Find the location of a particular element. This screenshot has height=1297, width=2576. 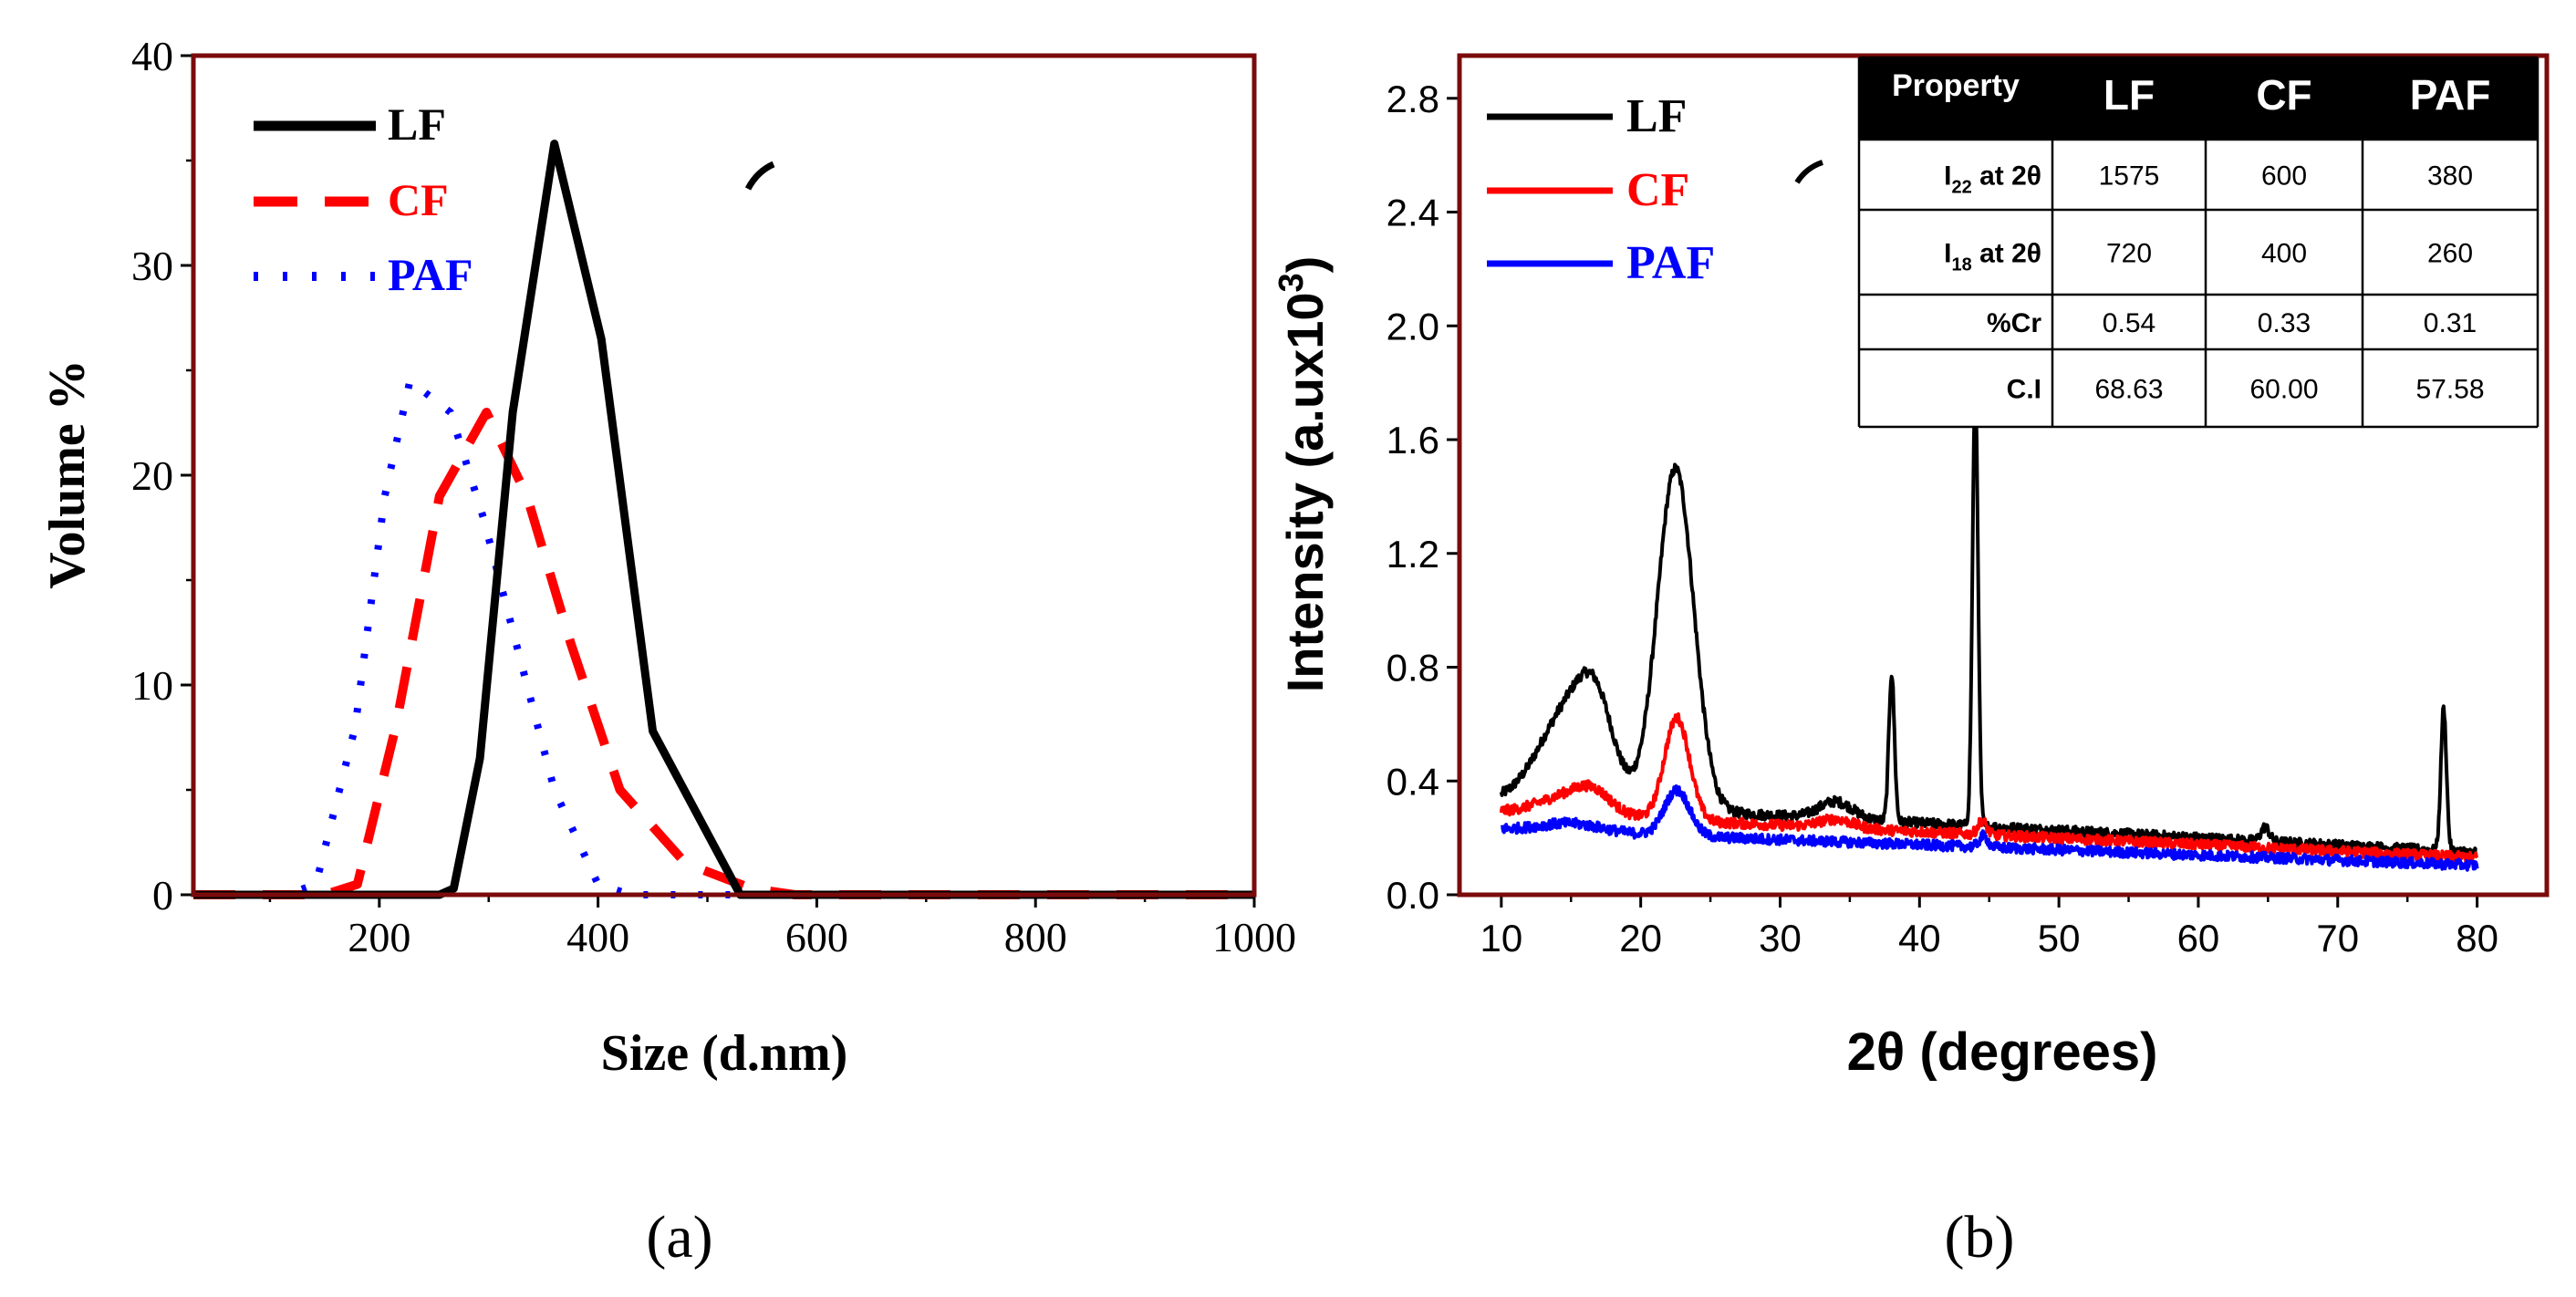

table-value-cell: 260 is located at coordinates (2450, 254).